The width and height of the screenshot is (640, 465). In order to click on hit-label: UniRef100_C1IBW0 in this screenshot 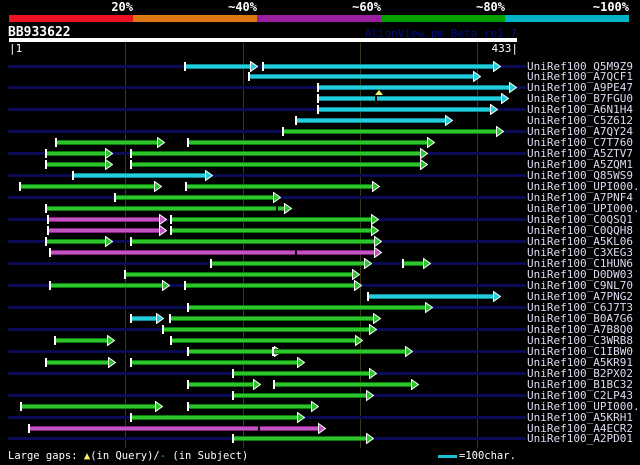, I will do `click(580, 351)`.